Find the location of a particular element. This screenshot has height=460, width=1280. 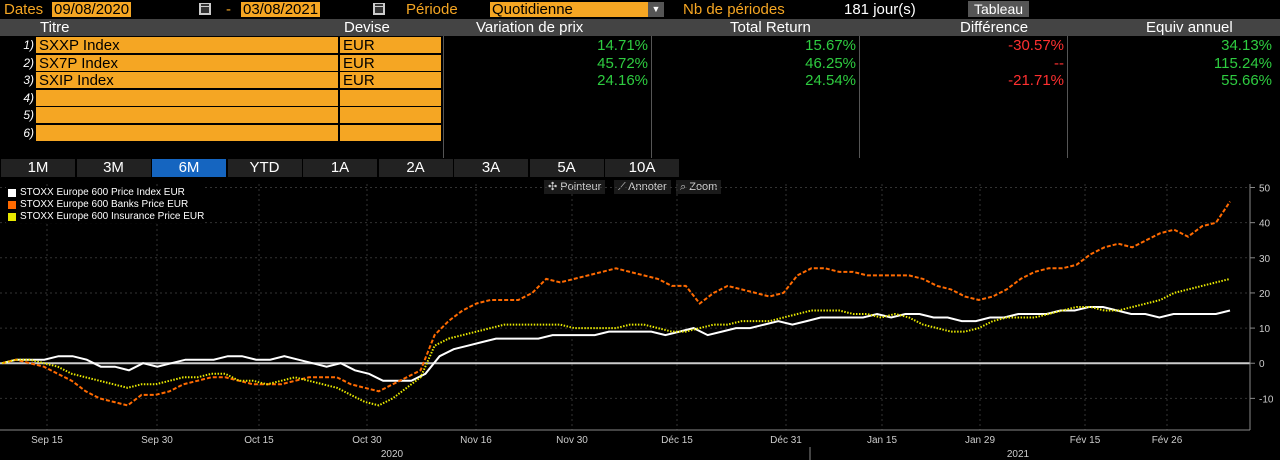

period-button-3a: 3A is located at coordinates (491, 168).